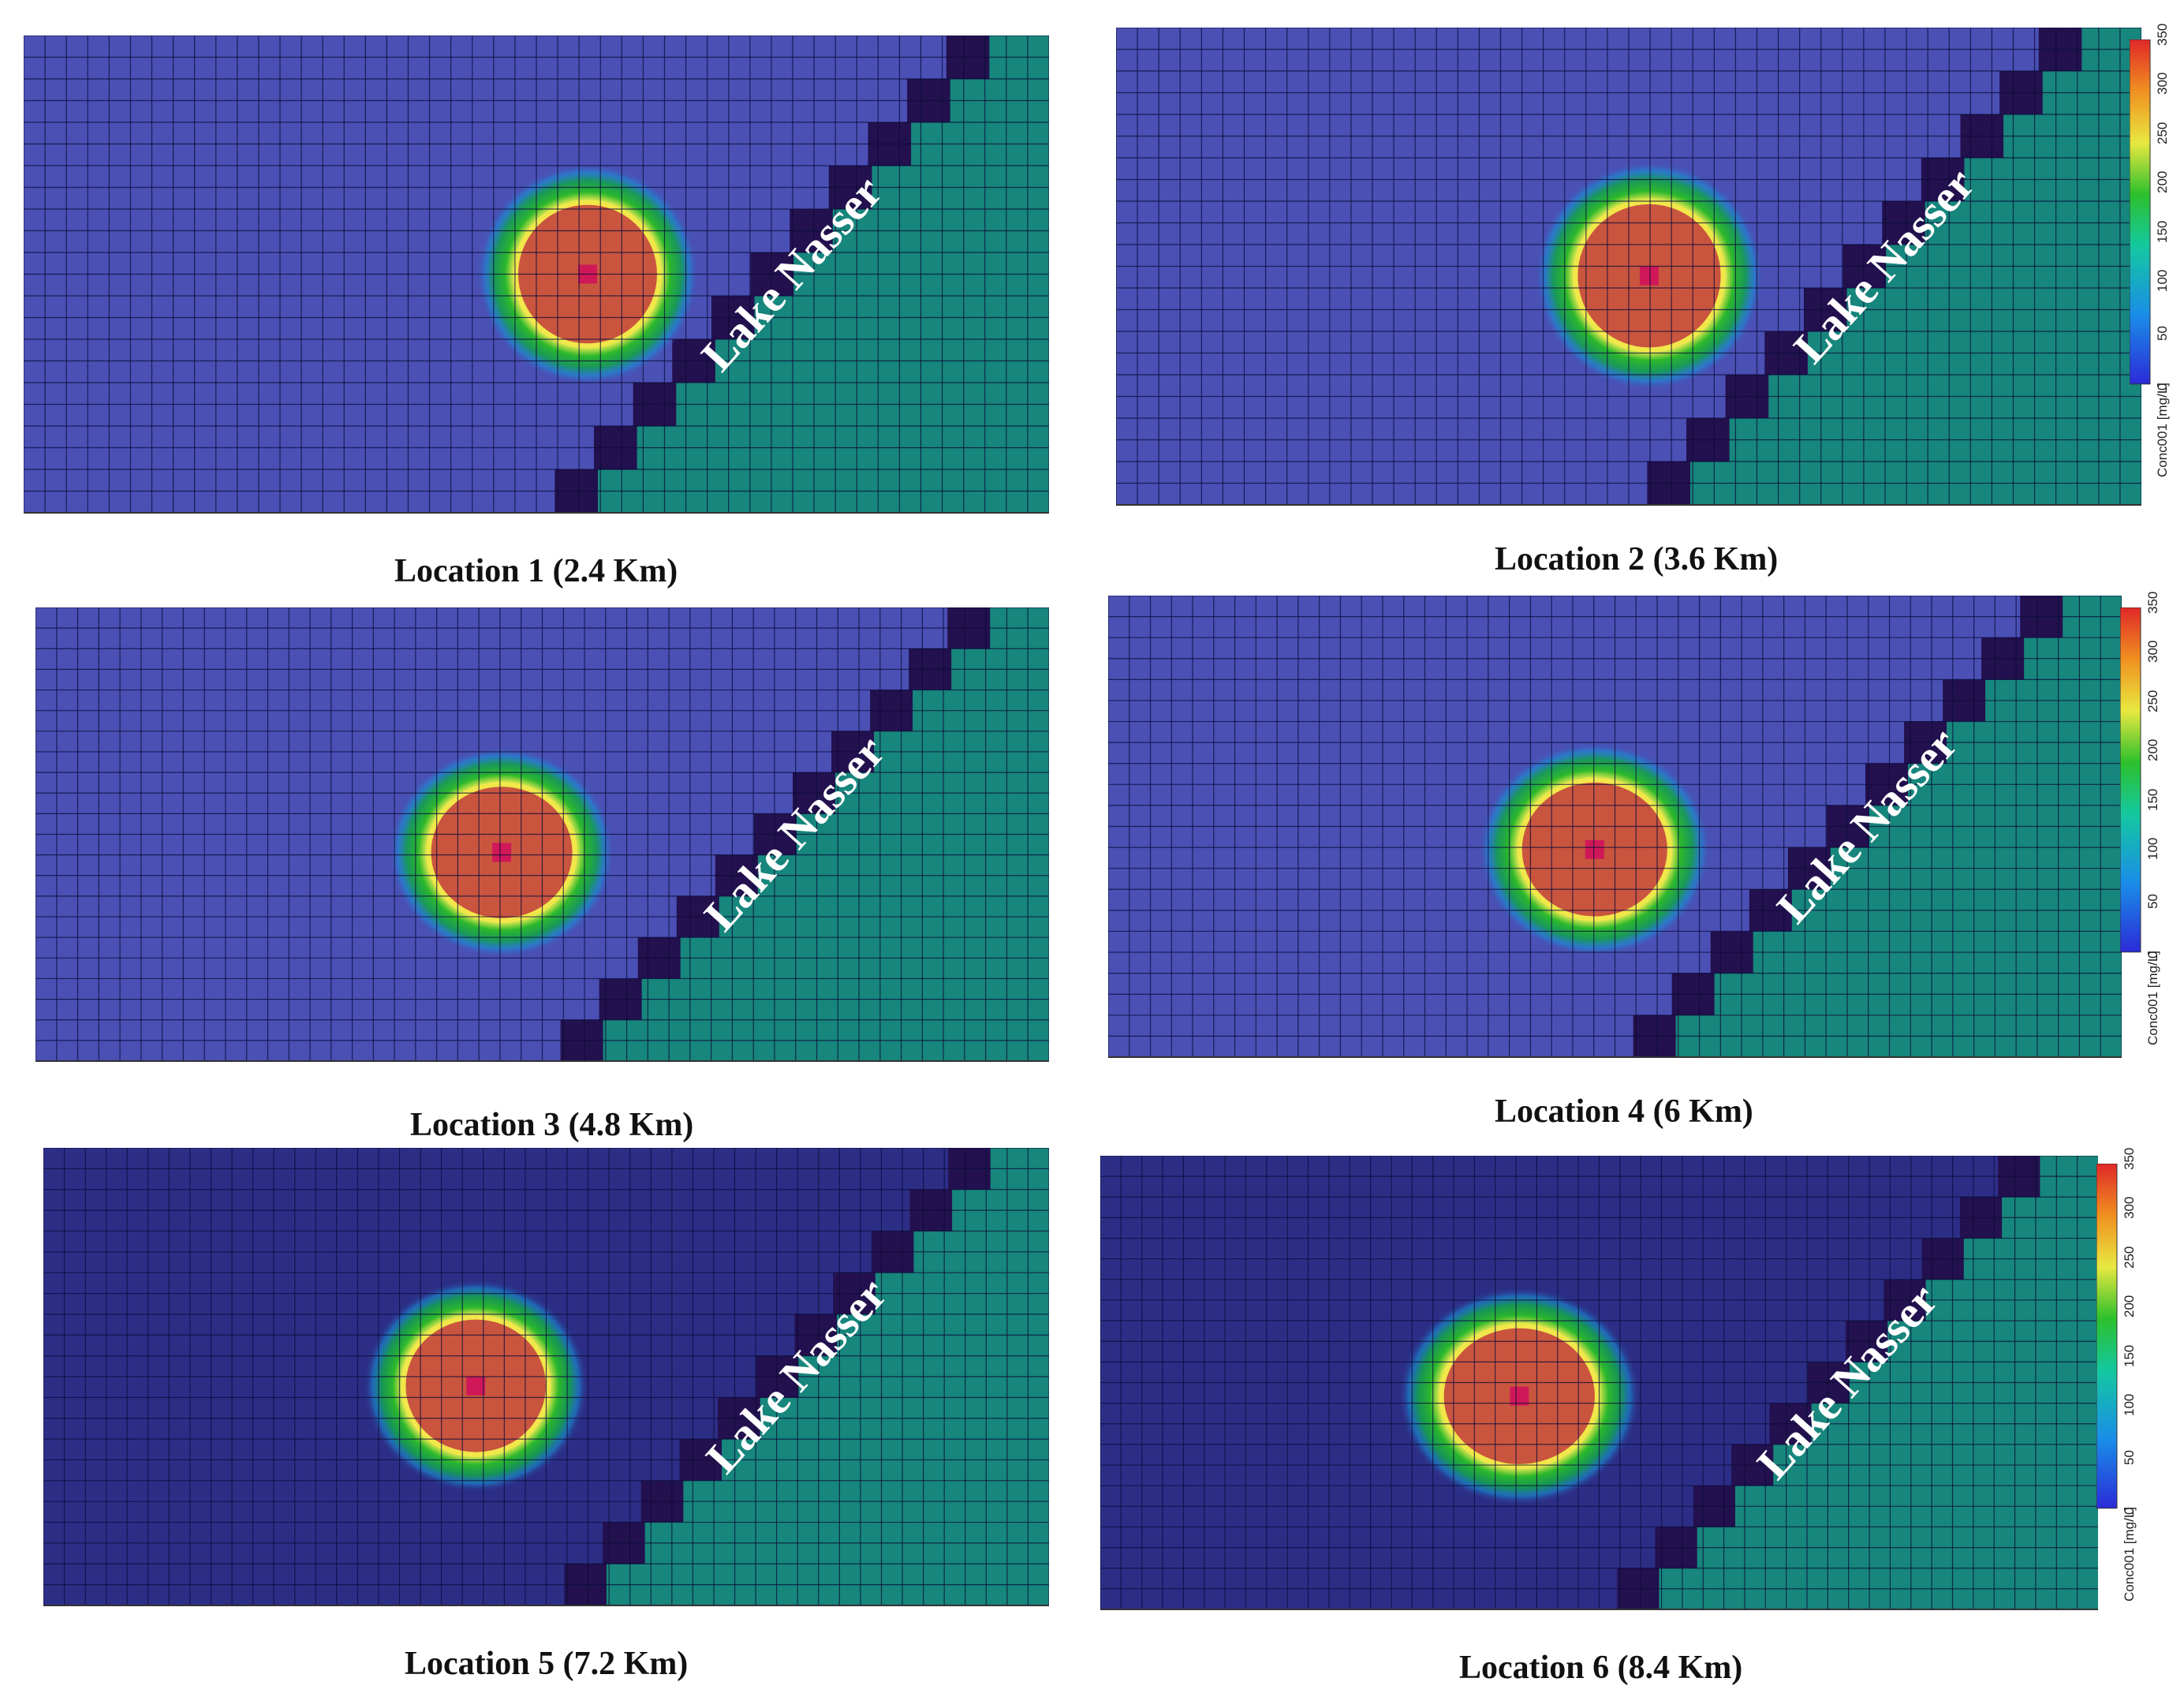 This screenshot has width=2184, height=1708. What do you see at coordinates (547, 1664) in the screenshot?
I see `caption-location-5: Location 5 (7.2 Km)` at bounding box center [547, 1664].